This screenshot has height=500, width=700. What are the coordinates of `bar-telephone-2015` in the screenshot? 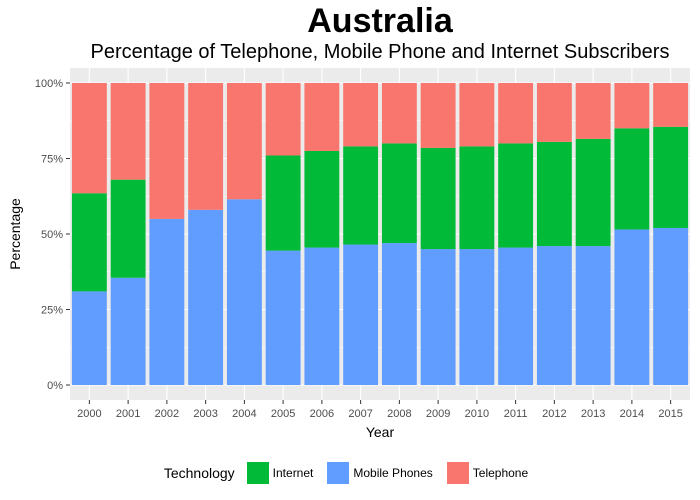 It's located at (671, 105).